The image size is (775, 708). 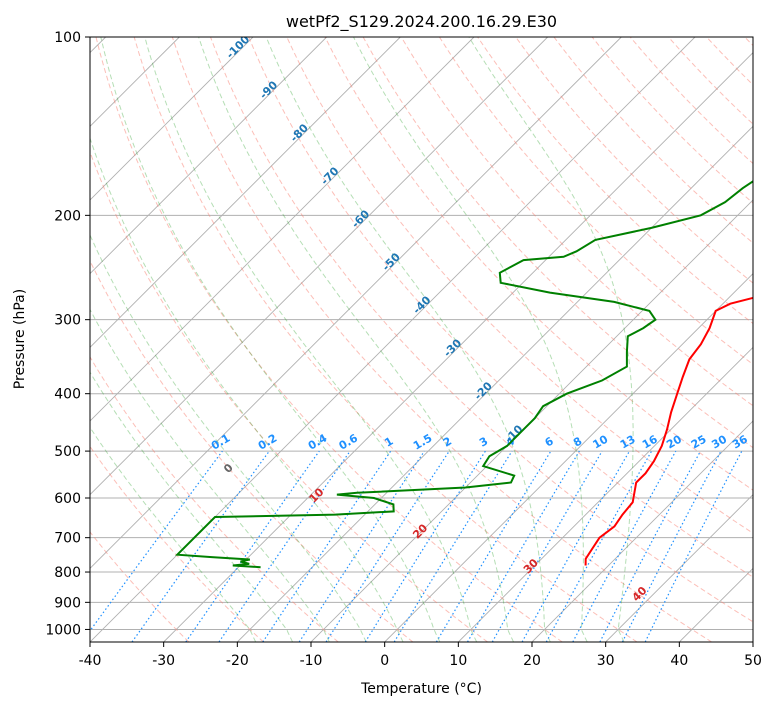 I want to click on y-axis-label: Pressure (hPa), so click(x=20, y=339).